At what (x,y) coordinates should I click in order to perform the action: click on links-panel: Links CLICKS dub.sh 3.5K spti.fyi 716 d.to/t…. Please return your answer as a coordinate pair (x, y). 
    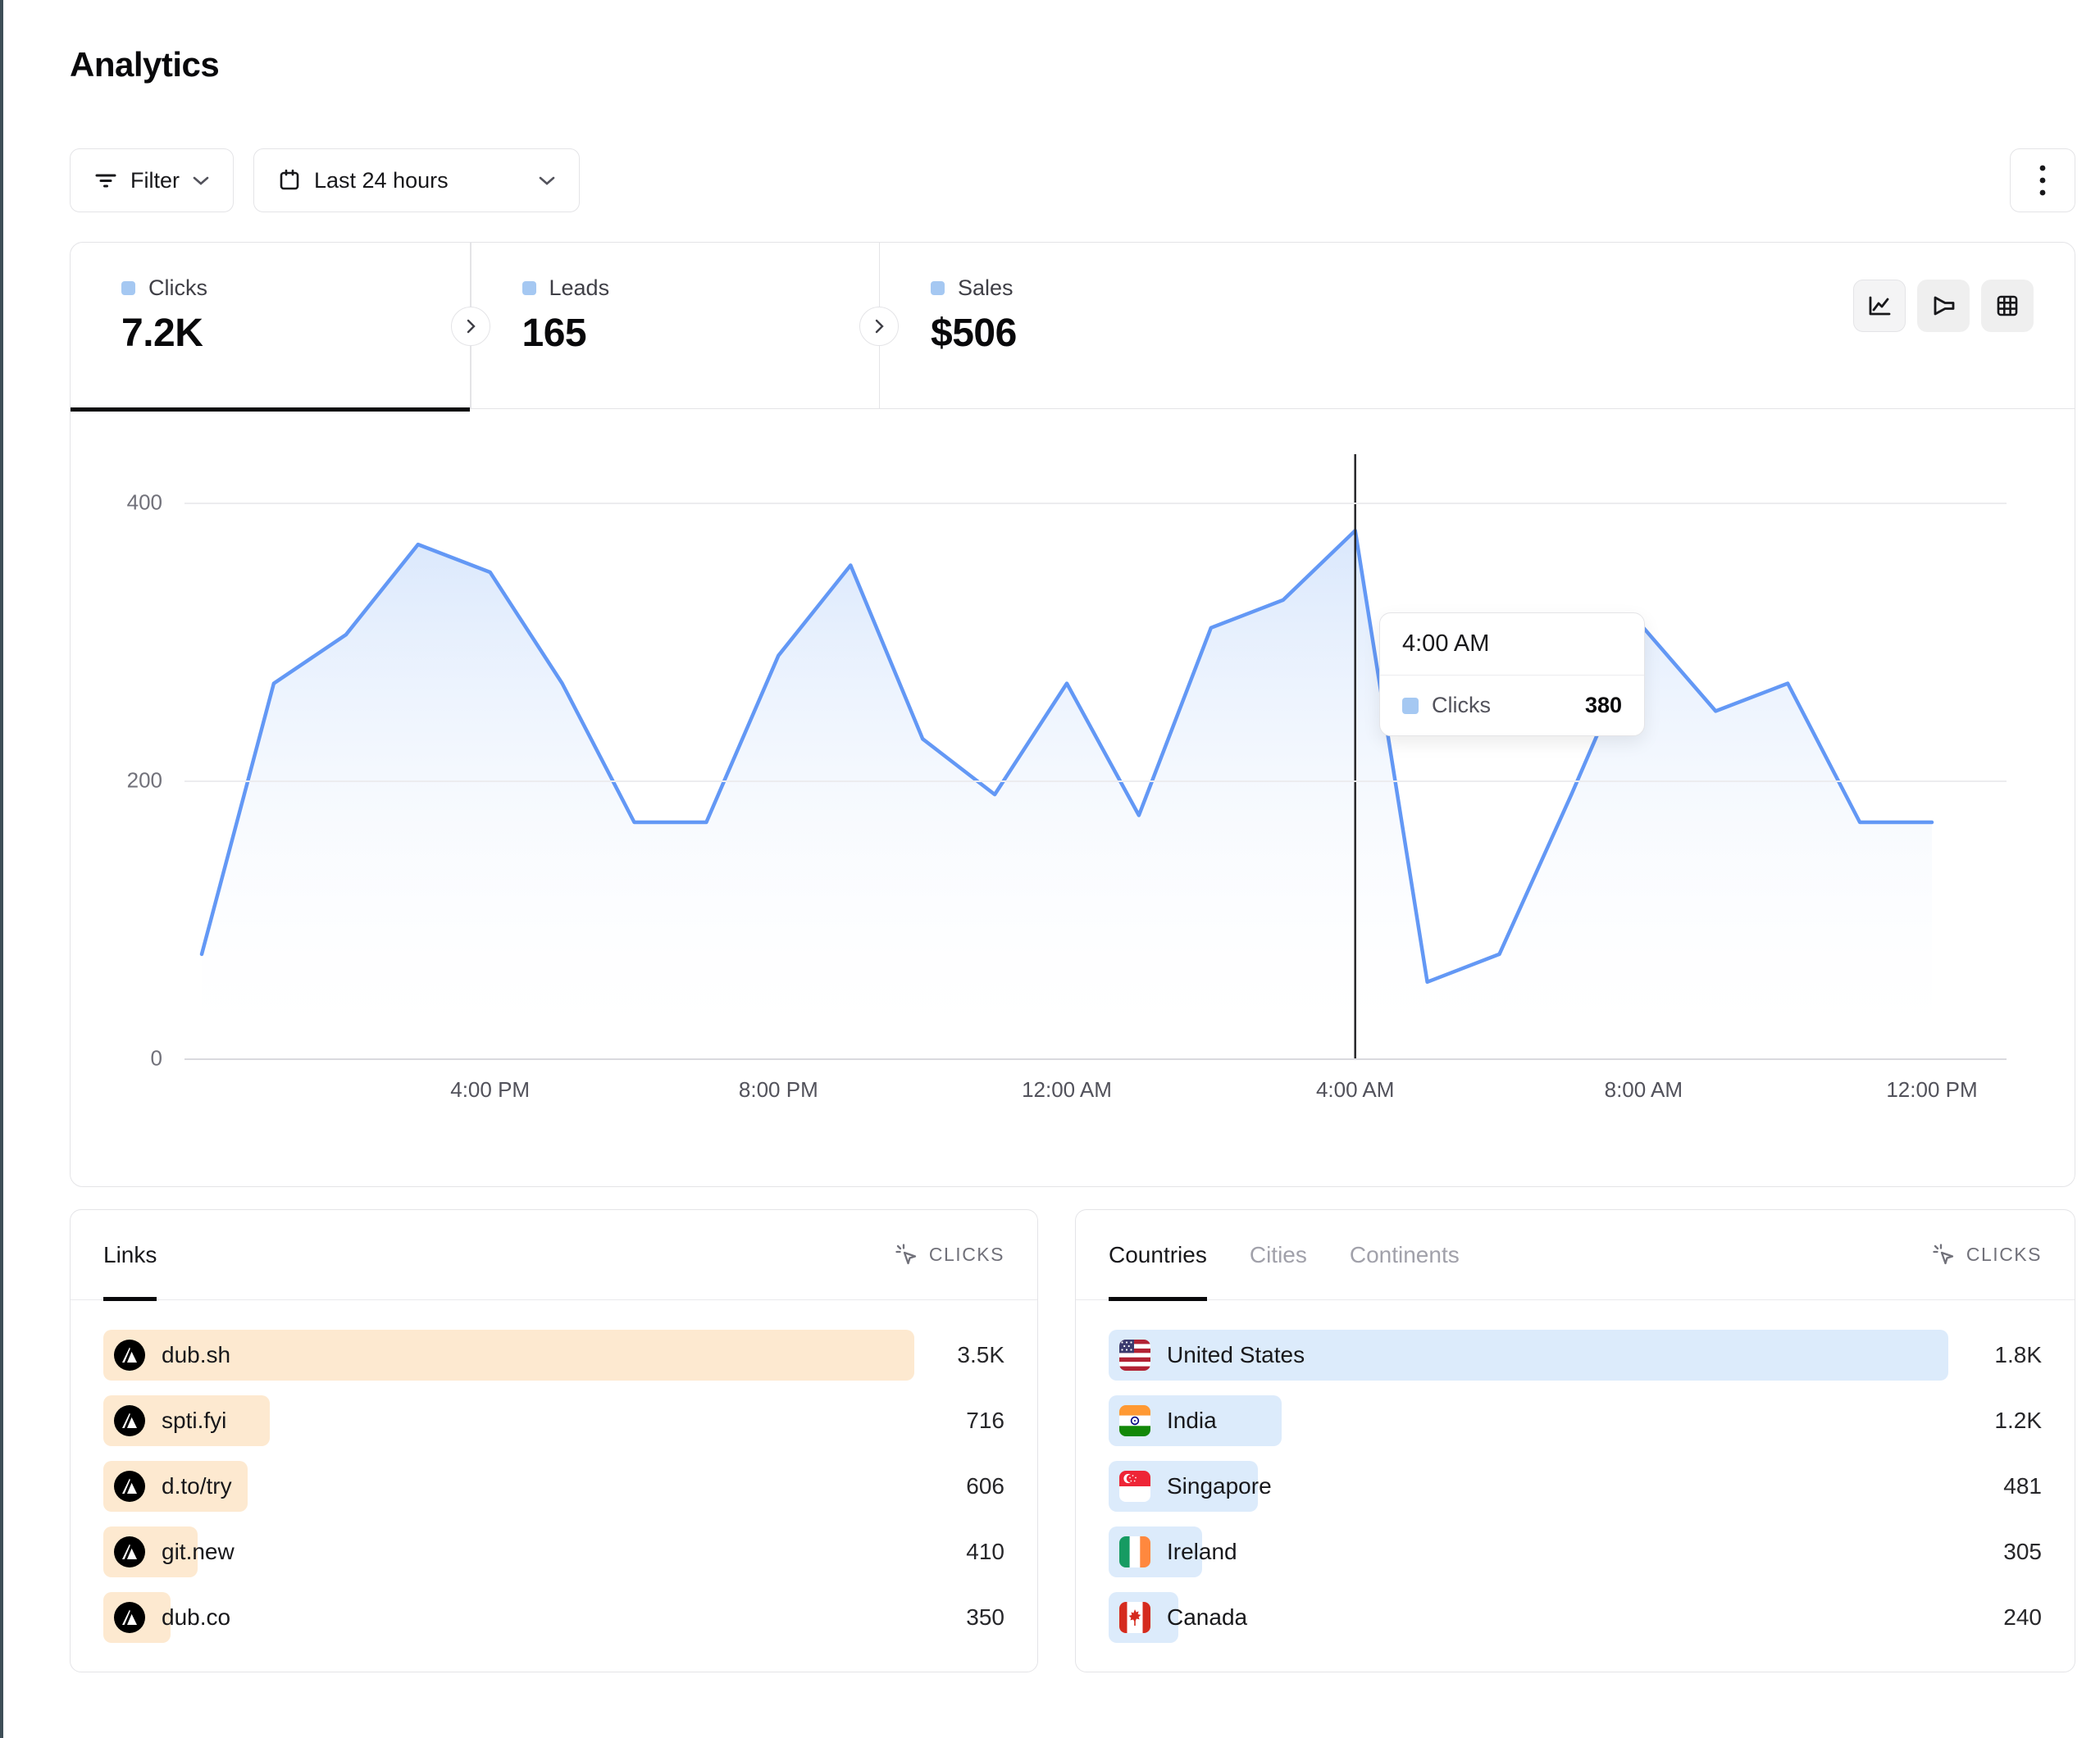
    Looking at the image, I should click on (554, 1440).